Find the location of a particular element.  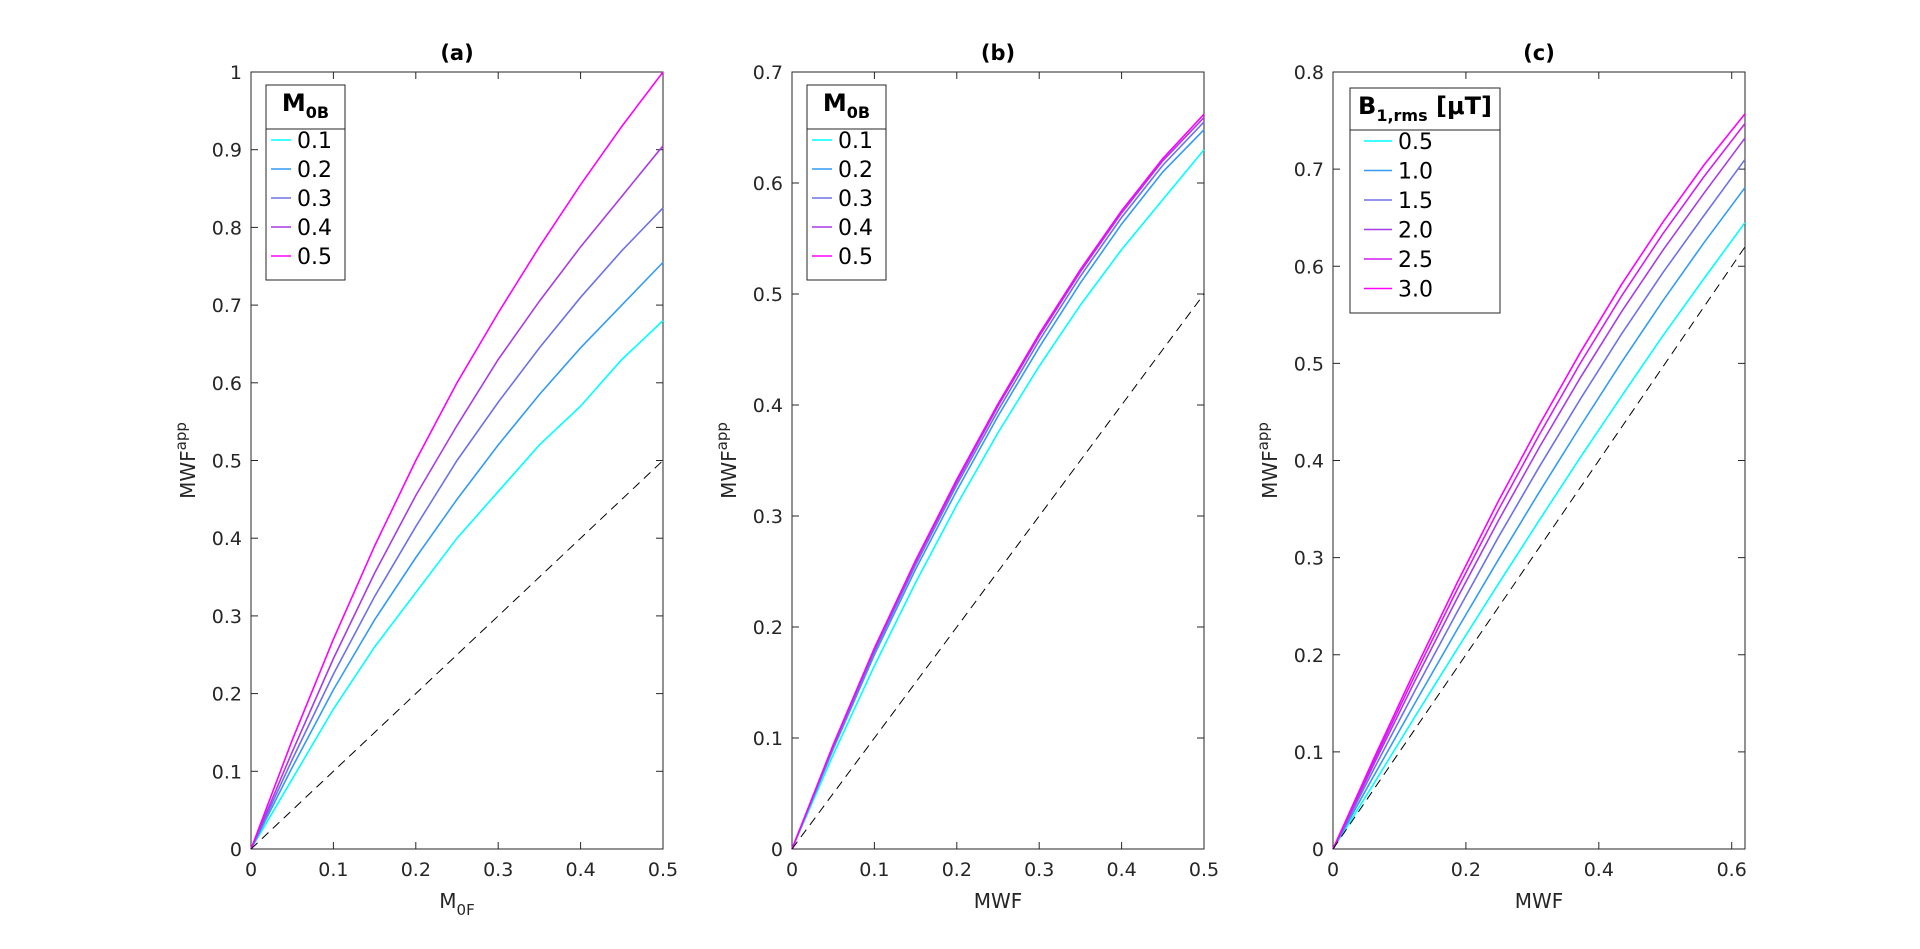

panel-title: (a) is located at coordinates (456, 53).